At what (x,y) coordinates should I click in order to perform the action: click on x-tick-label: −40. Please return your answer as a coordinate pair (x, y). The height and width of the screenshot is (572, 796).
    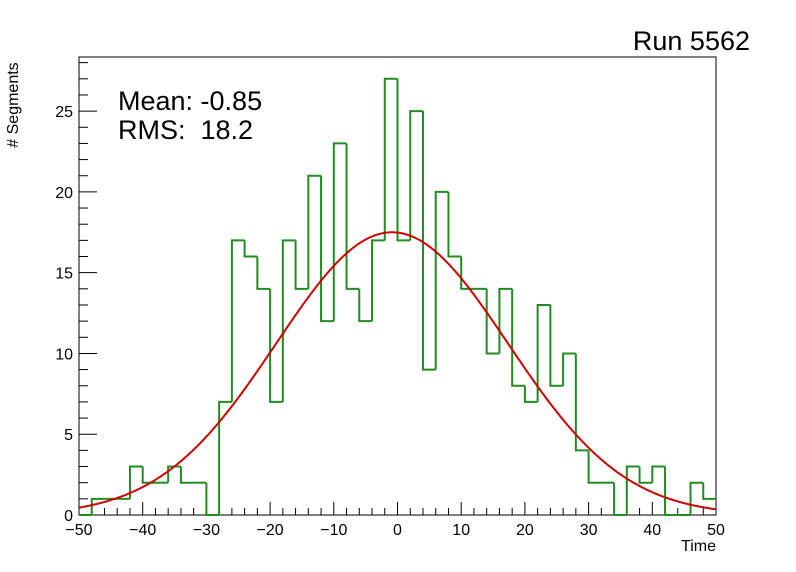
    Looking at the image, I should click on (142, 530).